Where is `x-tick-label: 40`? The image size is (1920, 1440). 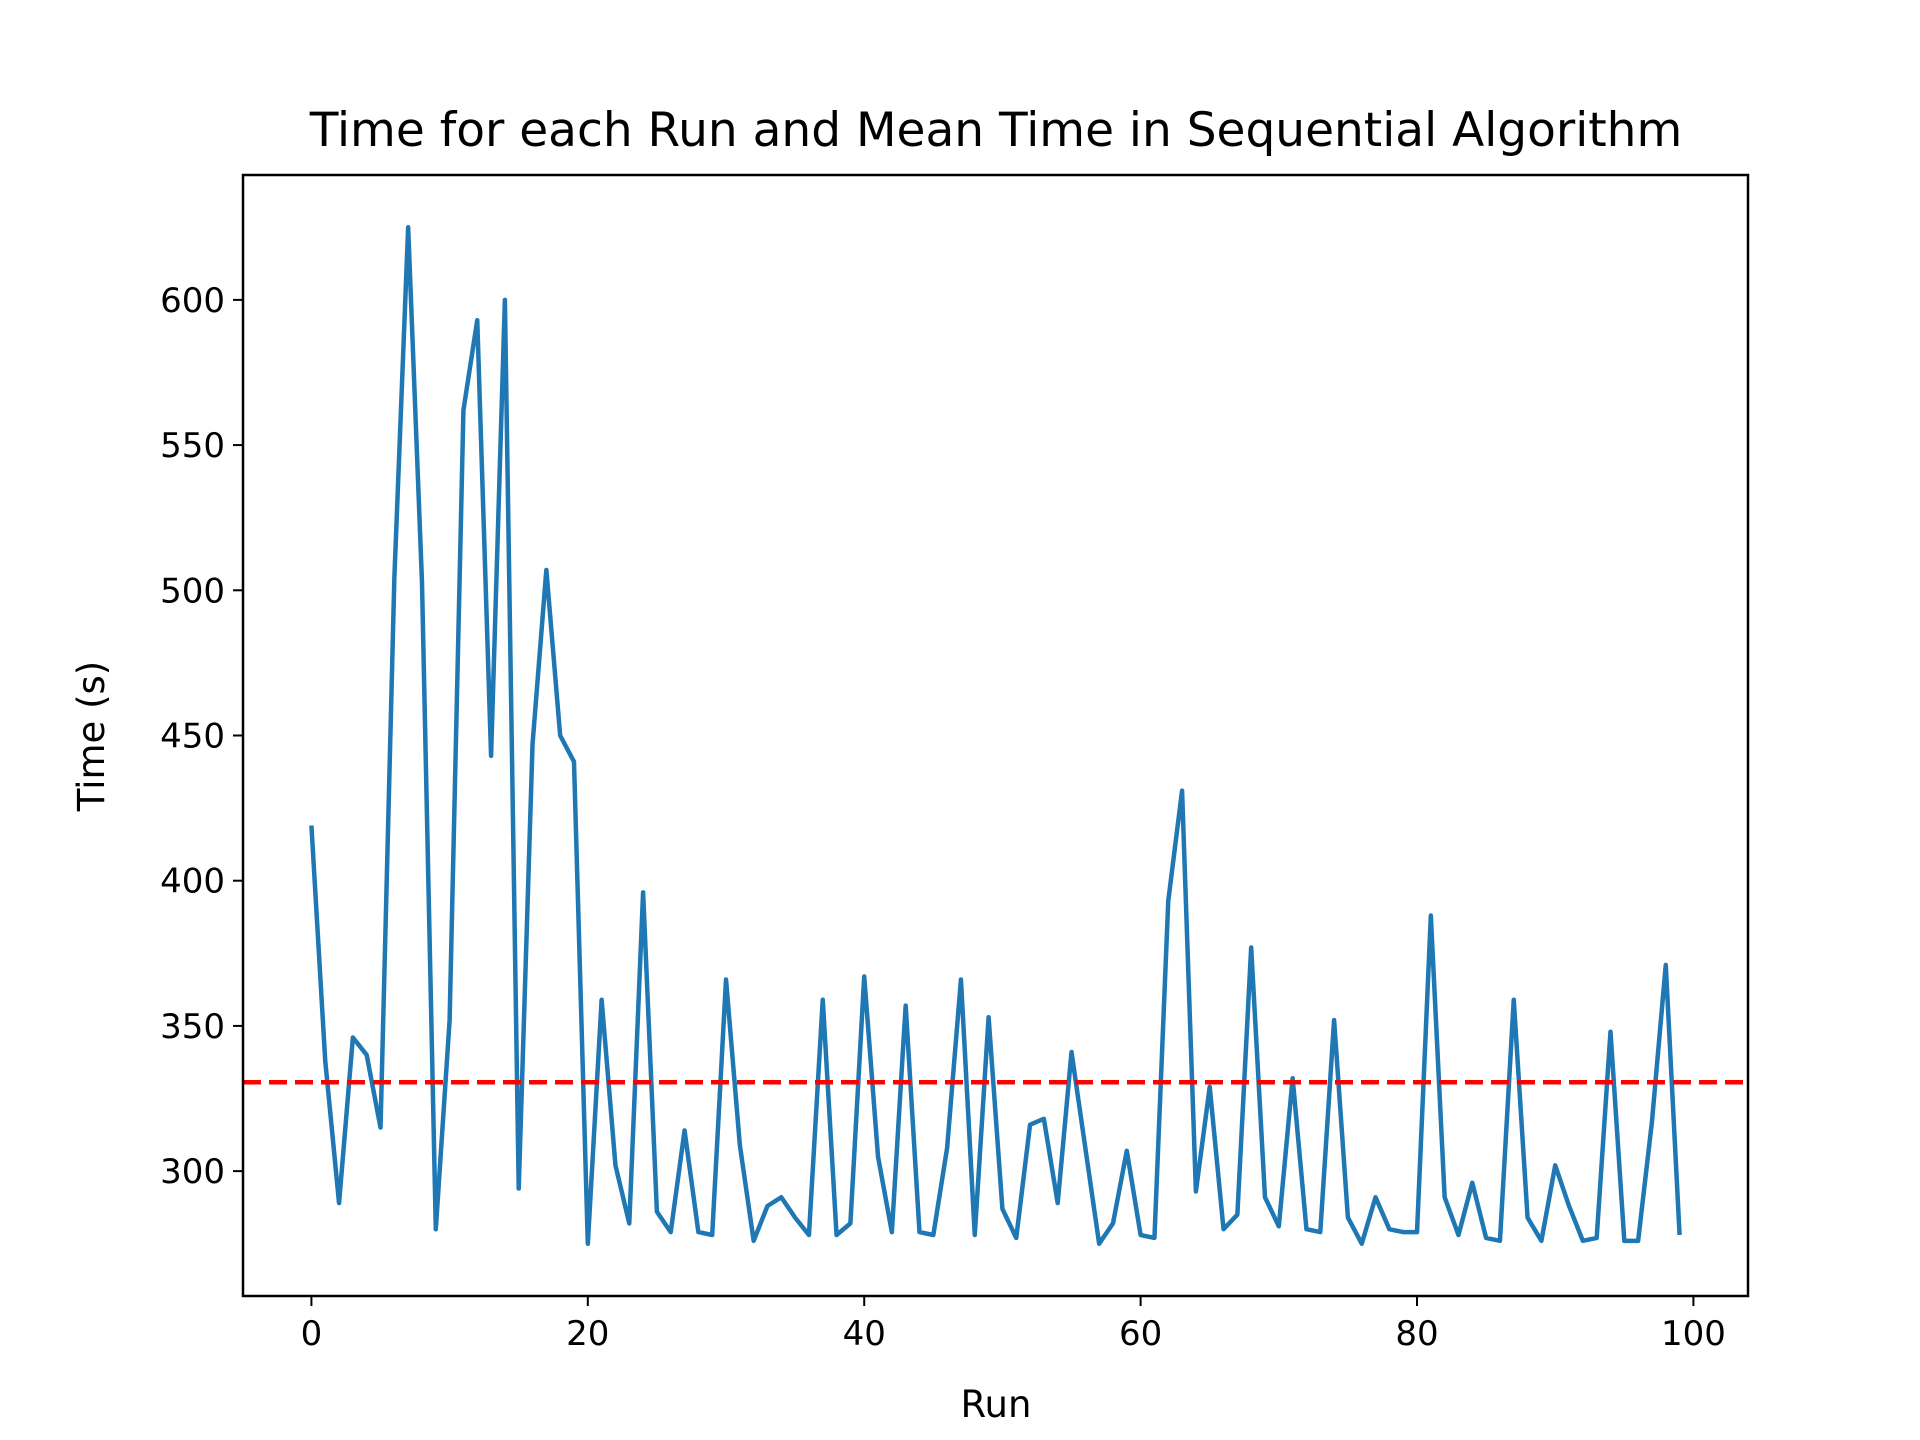
x-tick-label: 40 is located at coordinates (864, 1334).